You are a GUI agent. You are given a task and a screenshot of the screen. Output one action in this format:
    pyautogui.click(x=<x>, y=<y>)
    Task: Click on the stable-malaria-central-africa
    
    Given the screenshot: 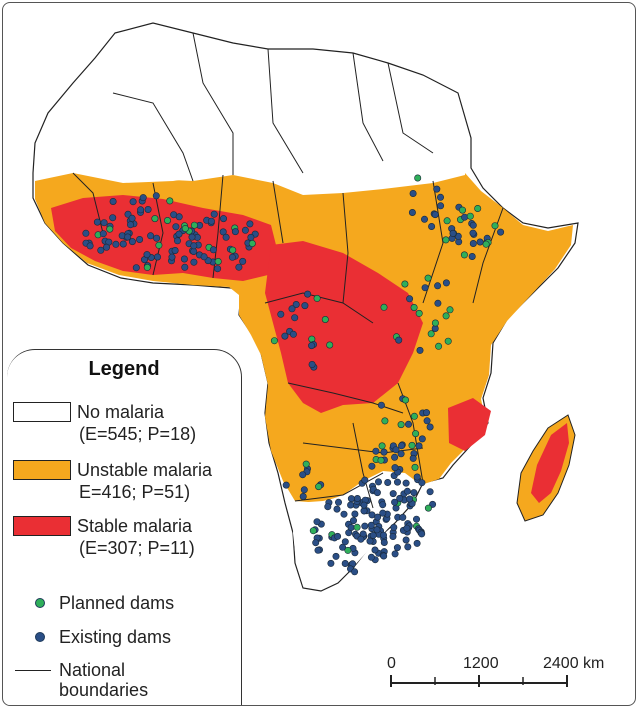 What is the action you would take?
    pyautogui.click(x=344, y=327)
    